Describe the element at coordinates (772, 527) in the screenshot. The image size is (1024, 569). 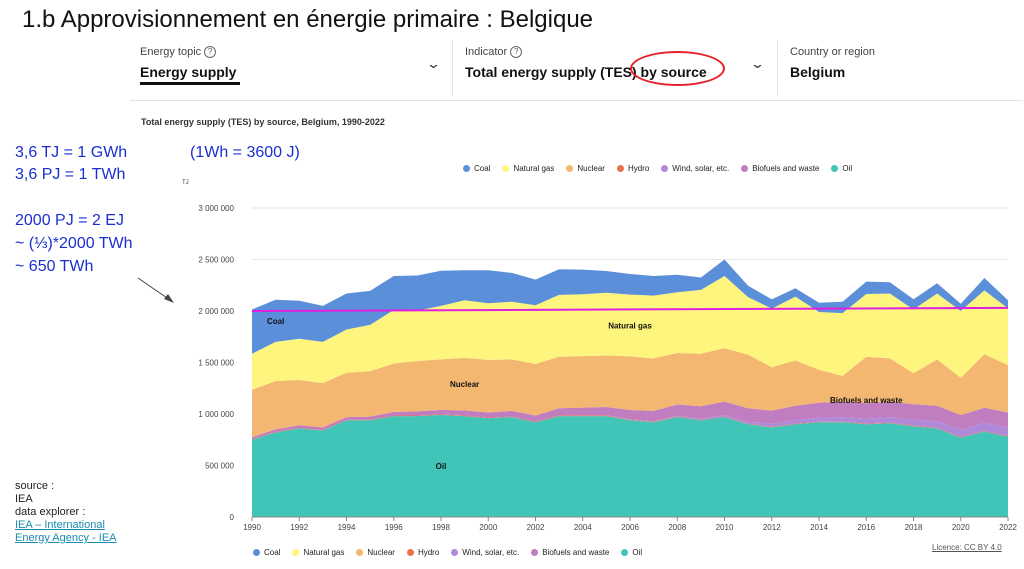
I see `x-tick-label: 2012` at that location.